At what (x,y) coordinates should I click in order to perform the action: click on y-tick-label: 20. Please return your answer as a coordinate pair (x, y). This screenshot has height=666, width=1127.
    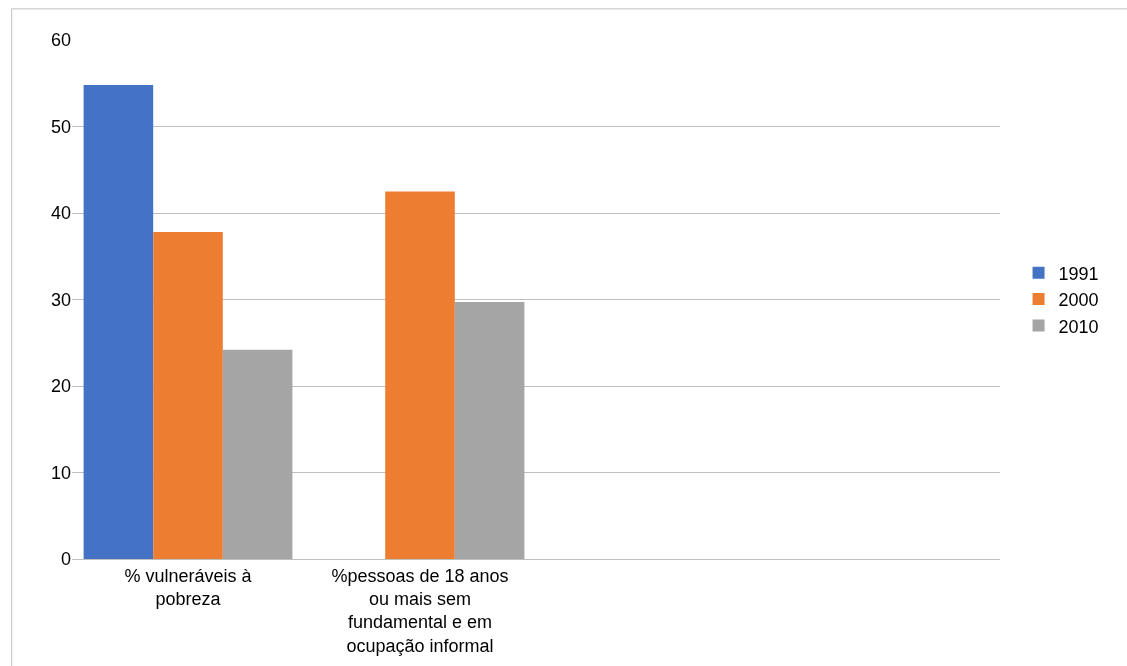
    Looking at the image, I should click on (60, 386).